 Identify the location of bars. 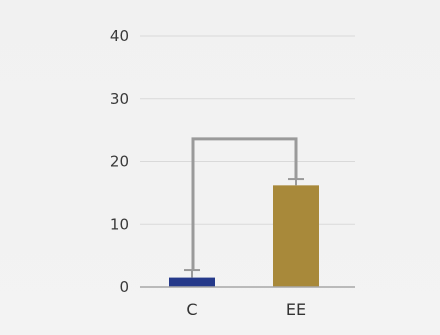
(244, 236).